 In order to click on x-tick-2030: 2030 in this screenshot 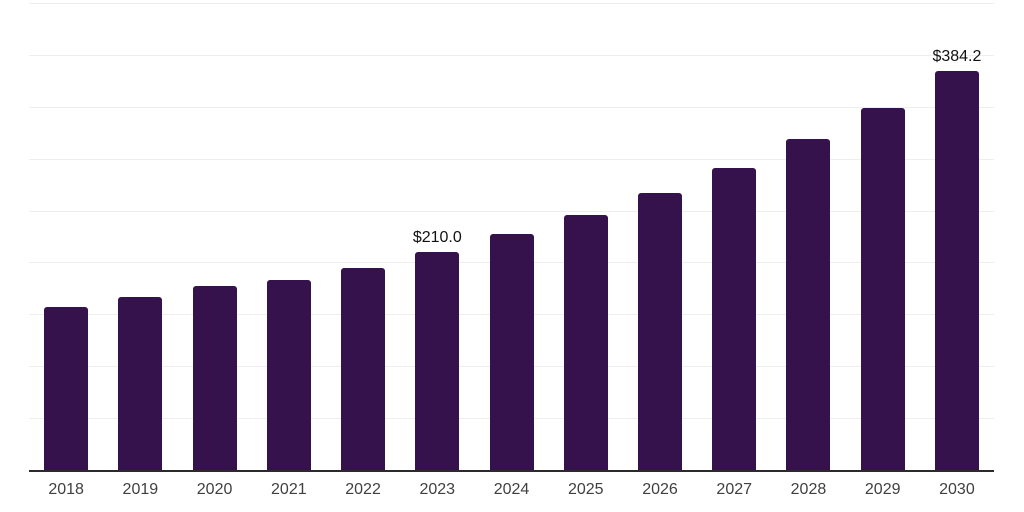, I will do `click(957, 489)`.